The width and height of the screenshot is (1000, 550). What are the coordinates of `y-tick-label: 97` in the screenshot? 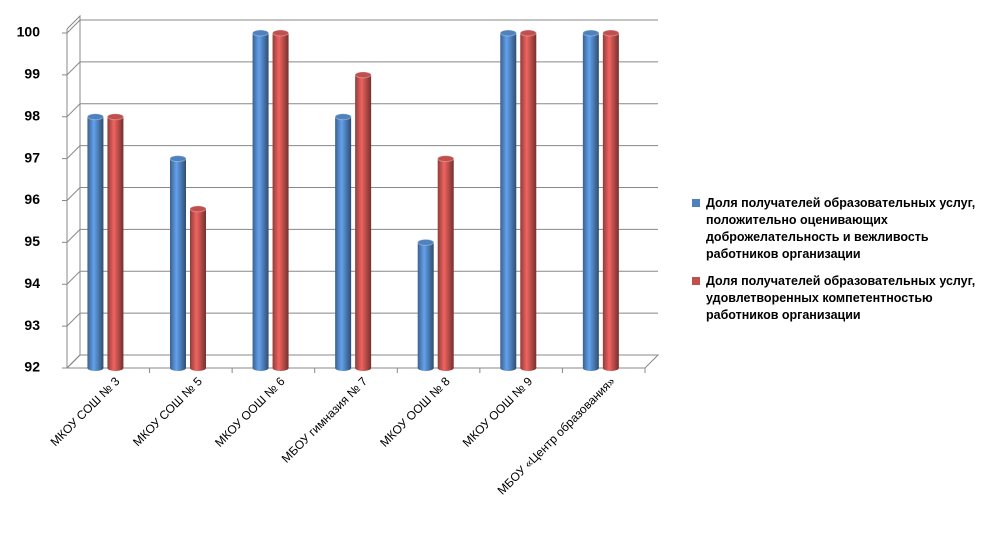 It's located at (32, 157).